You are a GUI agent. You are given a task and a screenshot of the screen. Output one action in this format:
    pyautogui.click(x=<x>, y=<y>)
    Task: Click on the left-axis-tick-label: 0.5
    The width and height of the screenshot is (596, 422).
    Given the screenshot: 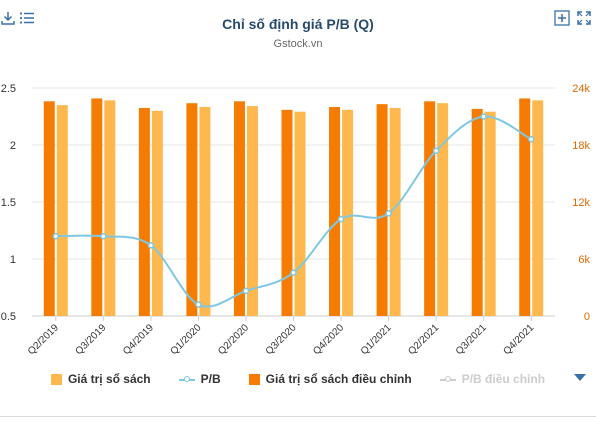 What is the action you would take?
    pyautogui.click(x=8, y=317)
    